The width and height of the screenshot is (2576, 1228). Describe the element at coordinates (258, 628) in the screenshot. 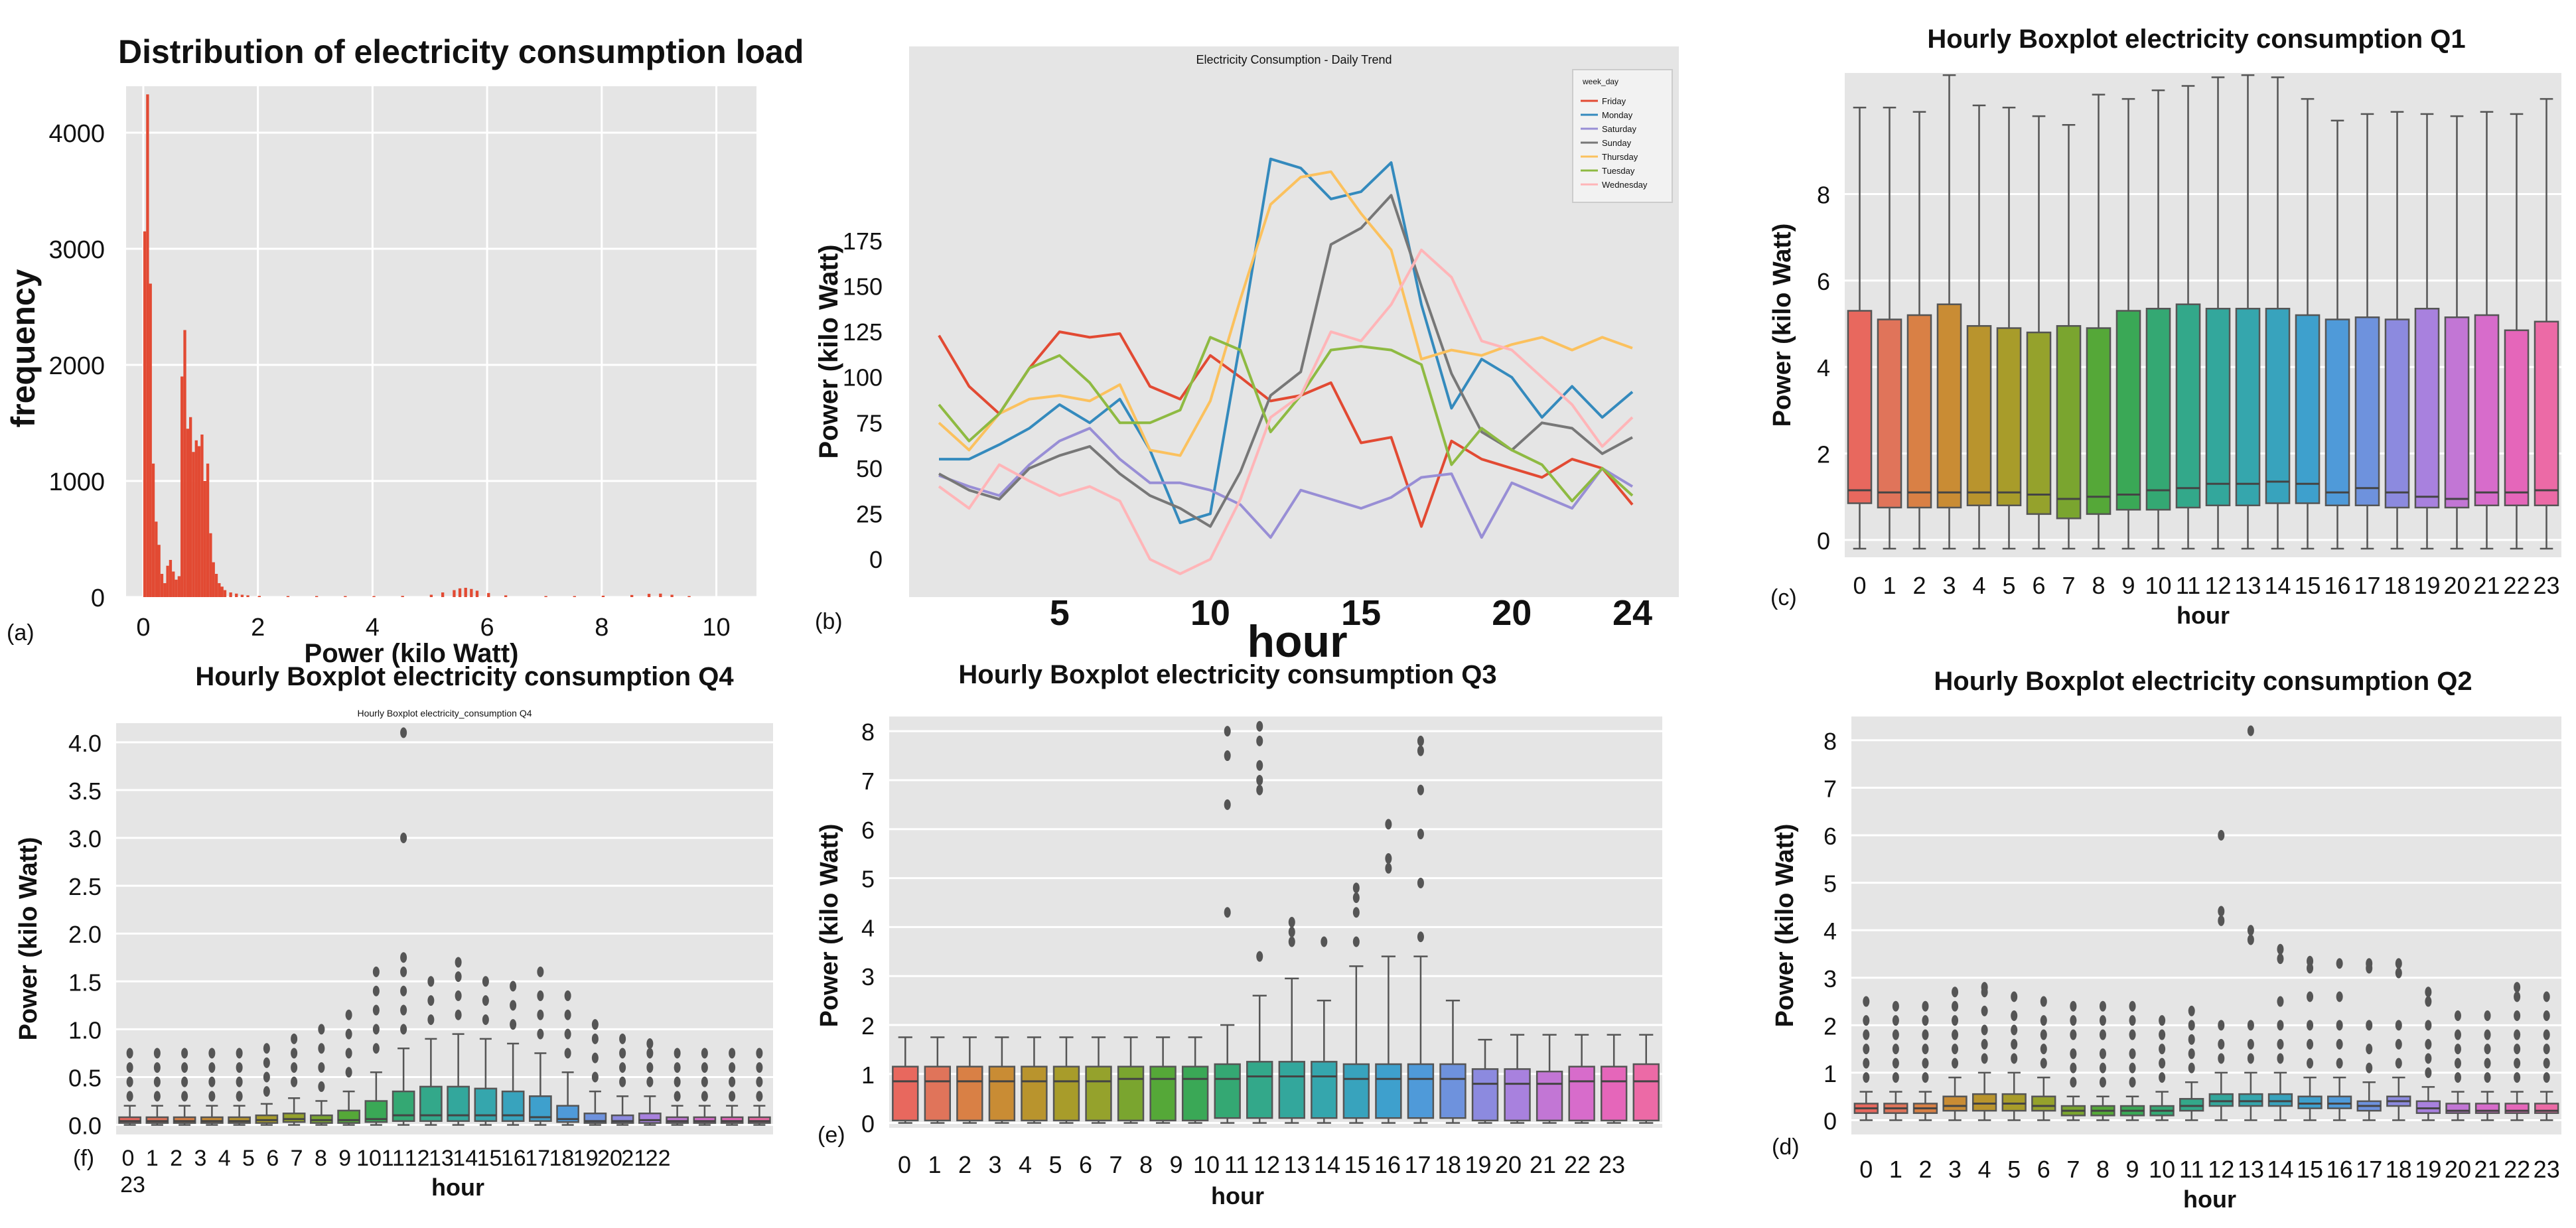

I see `x-tick-label: 2` at that location.